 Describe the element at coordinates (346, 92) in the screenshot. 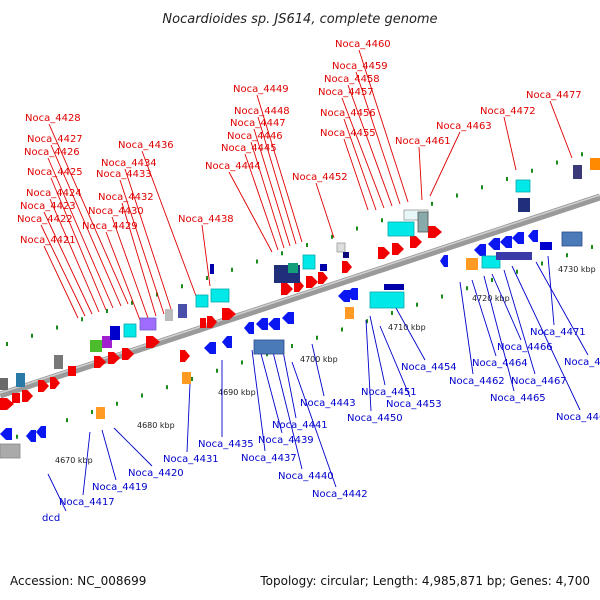

I see `gene-label: Noca_4457` at that location.